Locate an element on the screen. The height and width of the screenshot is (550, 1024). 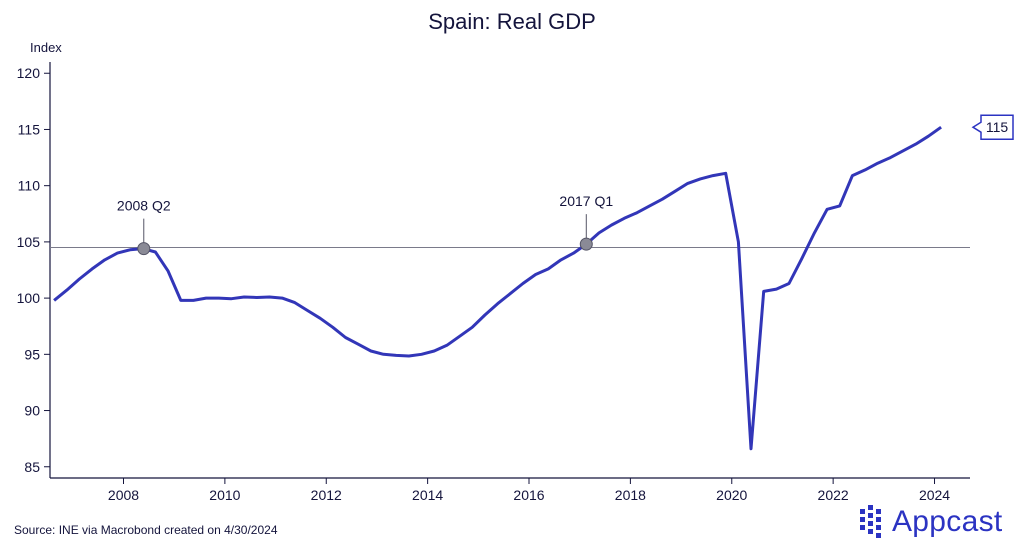
y-tick-label: 105 is located at coordinates (29, 242).